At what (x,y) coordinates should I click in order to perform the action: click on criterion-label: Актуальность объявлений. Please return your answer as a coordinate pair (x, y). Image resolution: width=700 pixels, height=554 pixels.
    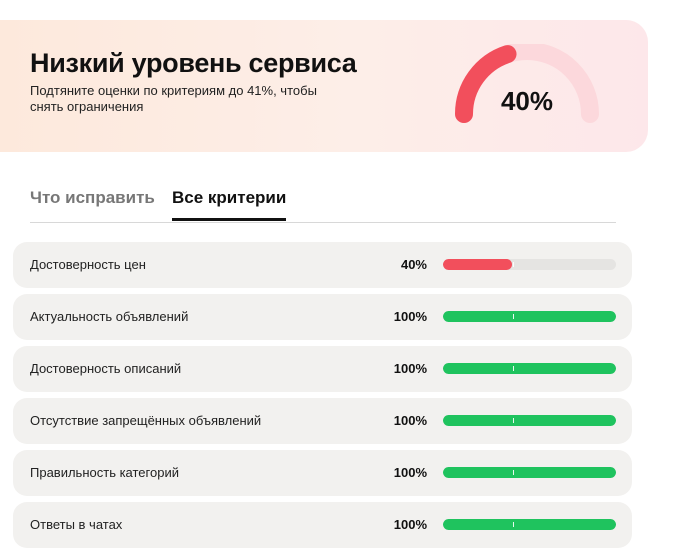
    Looking at the image, I should click on (109, 316).